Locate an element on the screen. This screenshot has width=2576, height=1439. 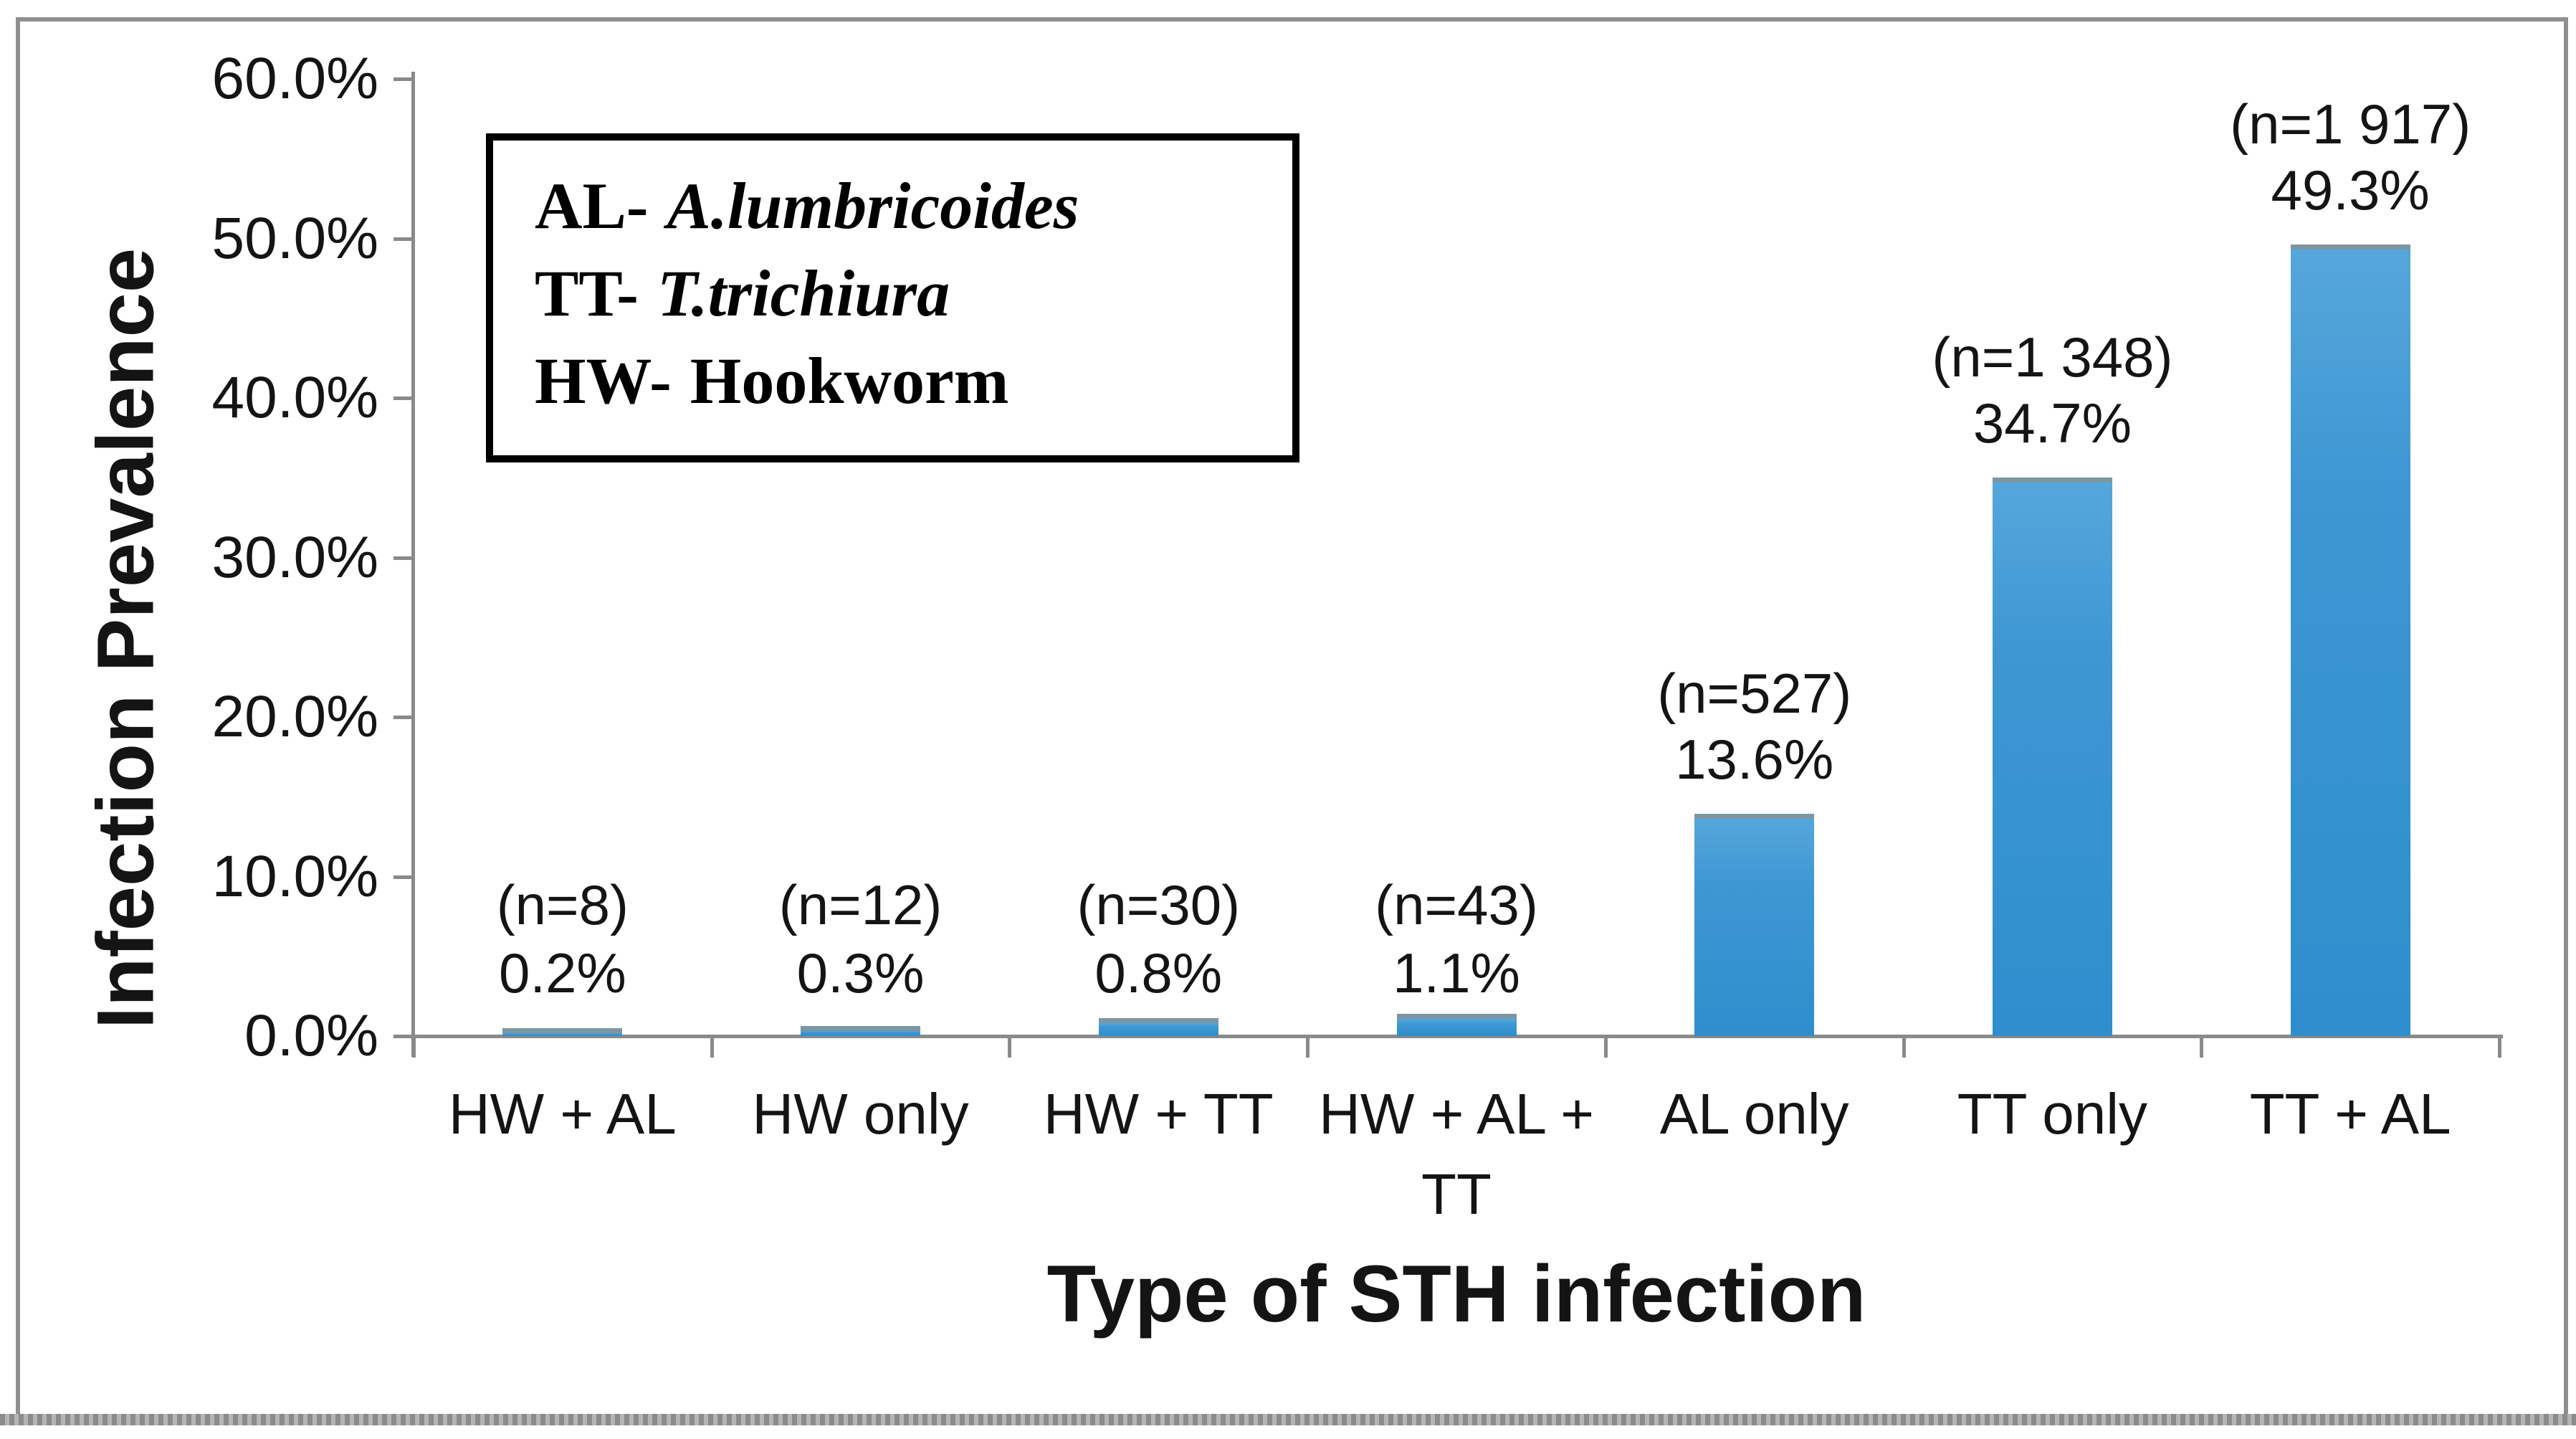
bar-value-label: 0.2% is located at coordinates (562, 973).